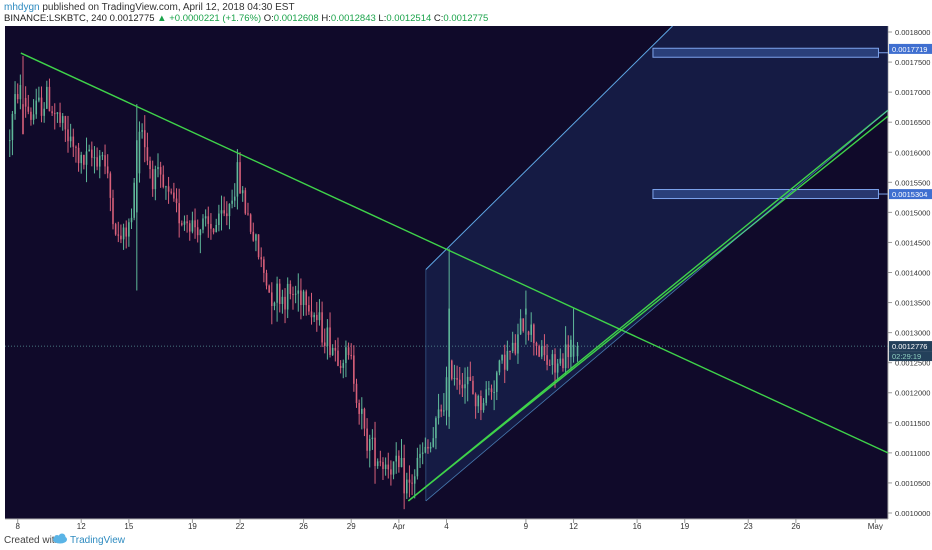 The image size is (932, 550). Describe the element at coordinates (912, 303) in the screenshot. I see `y-tick-label: 0.0013500` at that location.